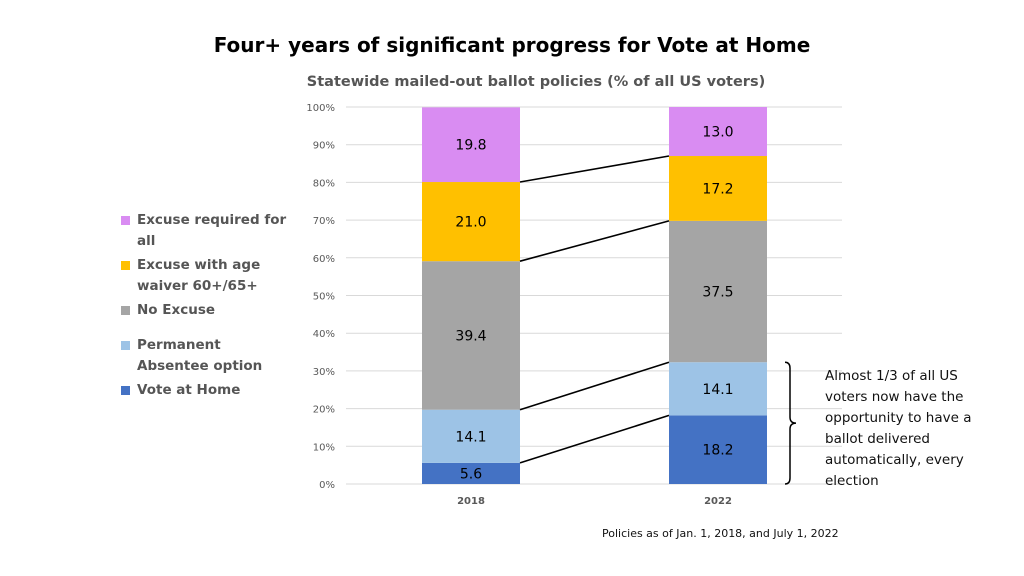 This screenshot has height=576, width=1024. I want to click on data-label: 17.2, so click(717, 189).